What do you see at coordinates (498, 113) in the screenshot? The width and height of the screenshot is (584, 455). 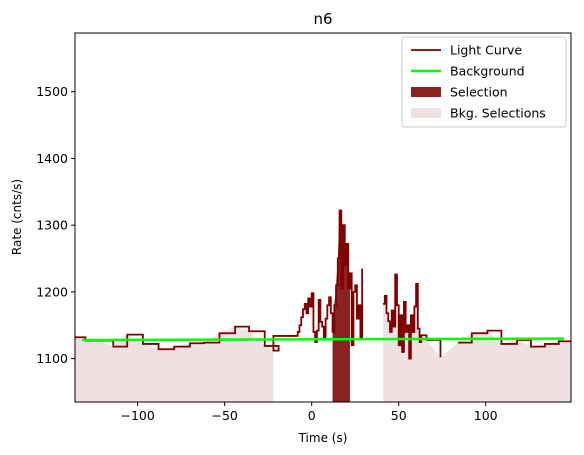 I see `legend-label: Bkg. Selections` at bounding box center [498, 113].